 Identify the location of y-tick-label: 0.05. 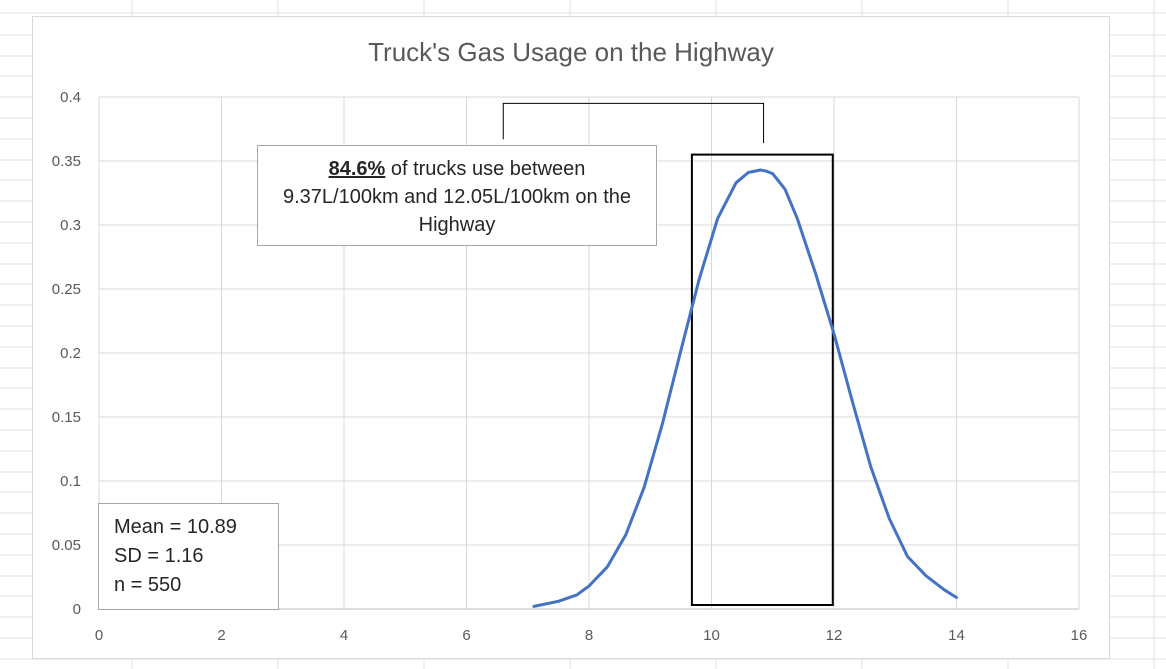
(66, 545).